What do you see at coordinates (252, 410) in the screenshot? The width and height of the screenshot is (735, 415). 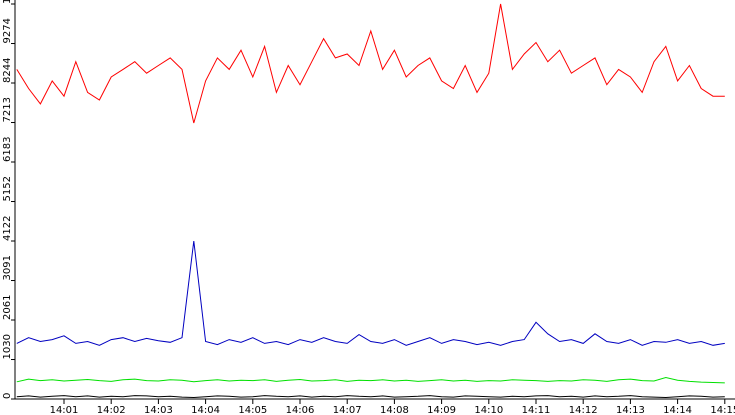 I see `x-tick-label: 14:05` at bounding box center [252, 410].